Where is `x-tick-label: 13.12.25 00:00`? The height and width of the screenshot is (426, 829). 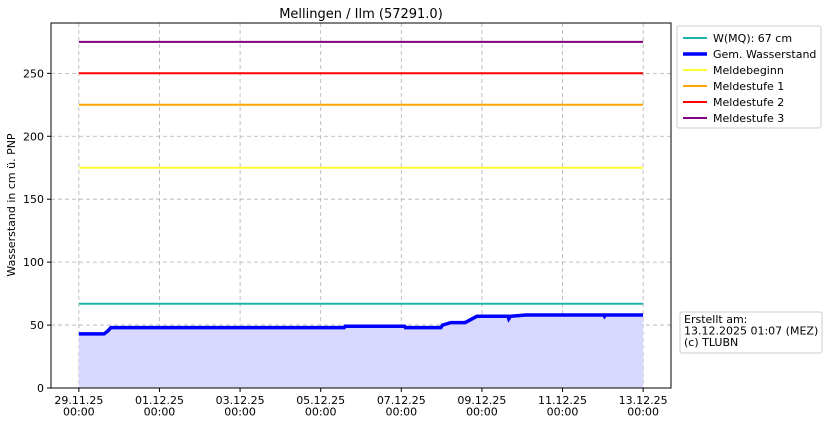
x-tick-label: 13.12.25 00:00 is located at coordinates (643, 406).